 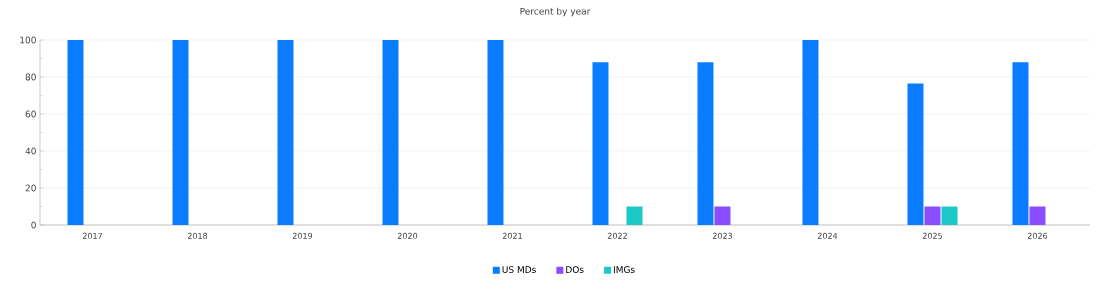 I want to click on x-tick-label: 2026, so click(x=1037, y=235).